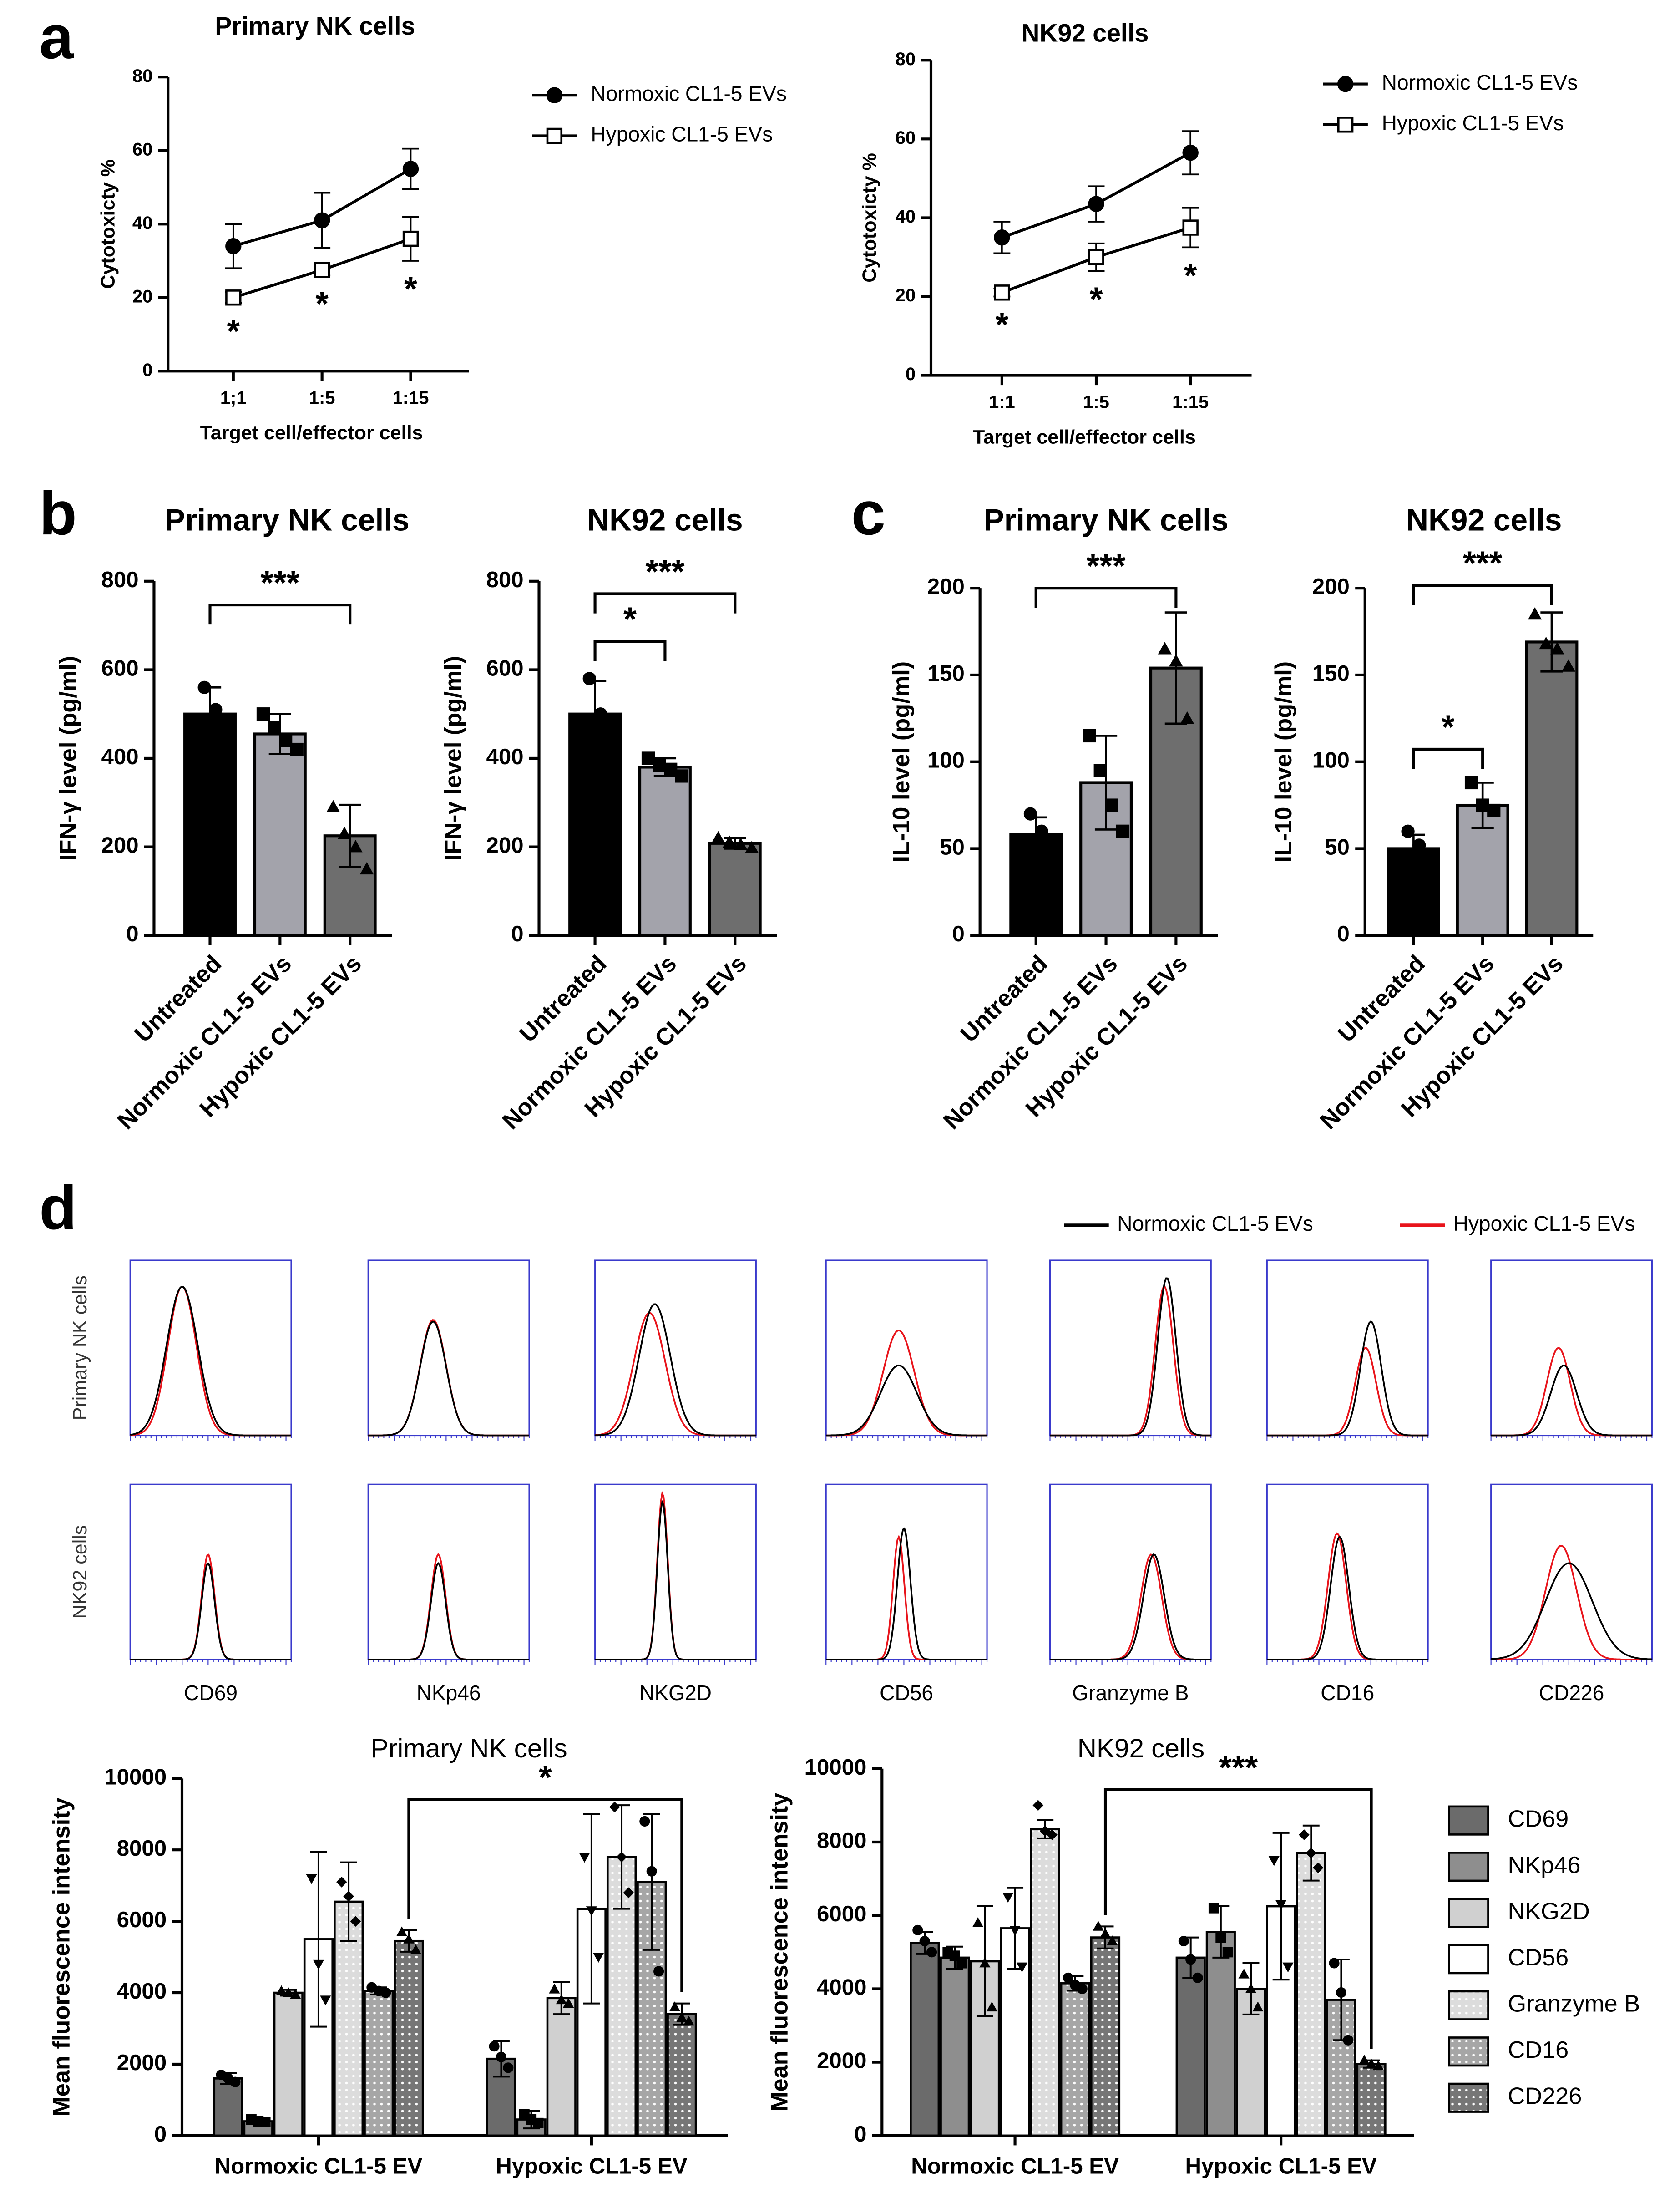 This screenshot has width=1680, height=2193. I want to click on panel-label: b, so click(58, 513).